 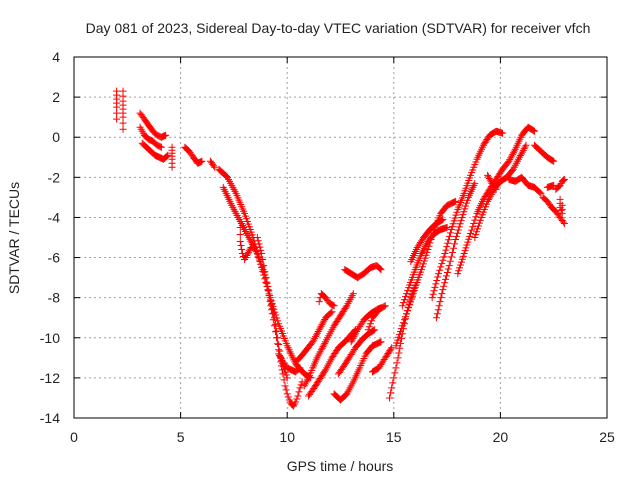 What do you see at coordinates (54, 217) in the screenshot?
I see `y-tick-label: -4` at bounding box center [54, 217].